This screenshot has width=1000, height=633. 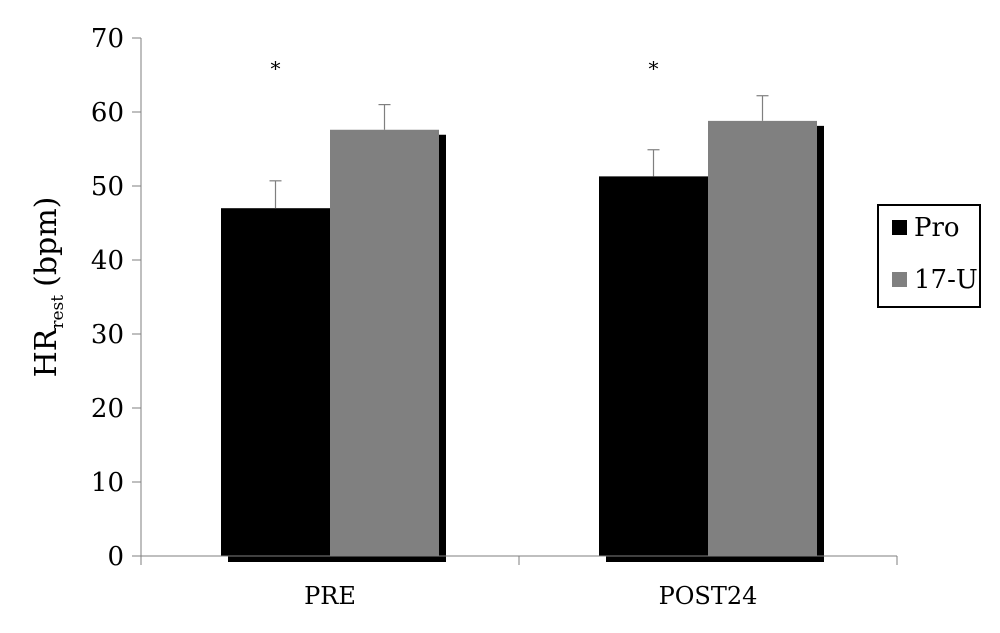 I want to click on error-bars-layer, so click(x=519, y=152).